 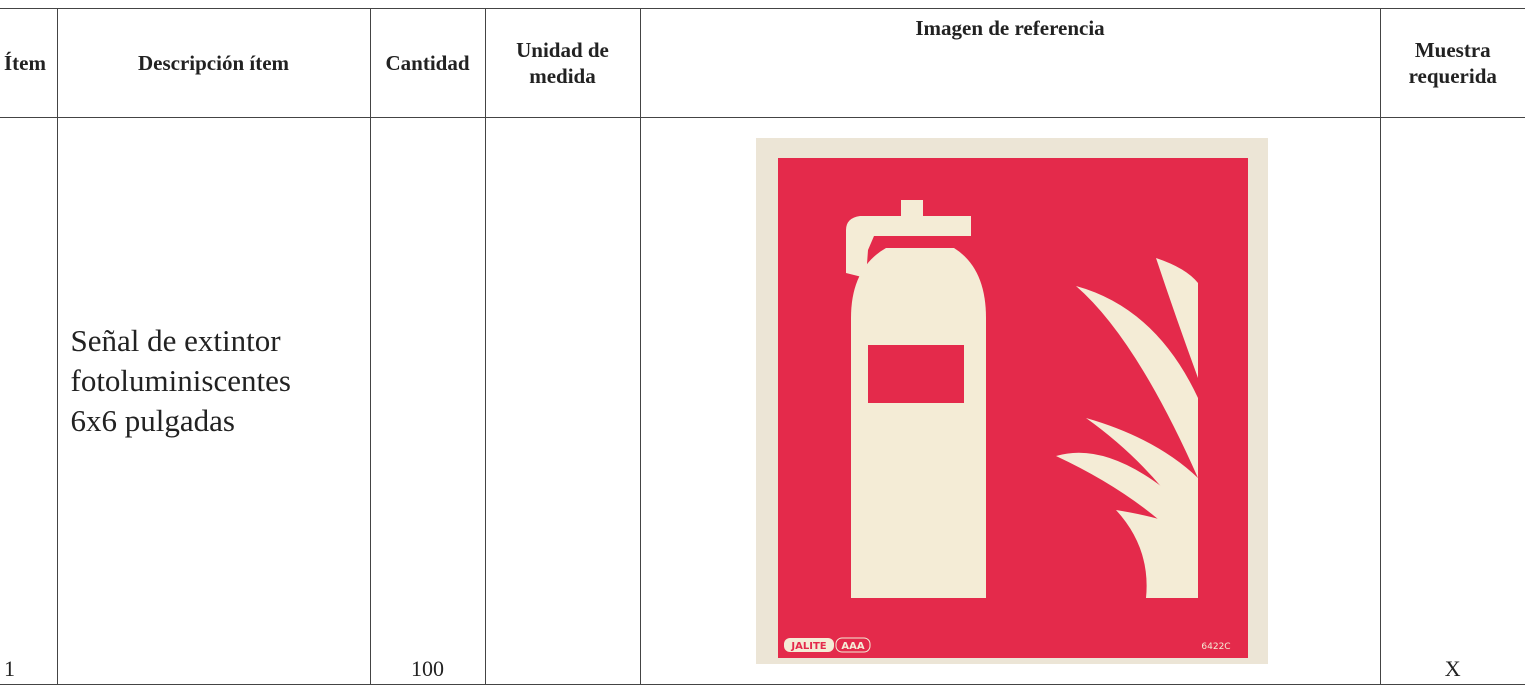 I want to click on header-cell: Ítem, so click(x=29, y=63).